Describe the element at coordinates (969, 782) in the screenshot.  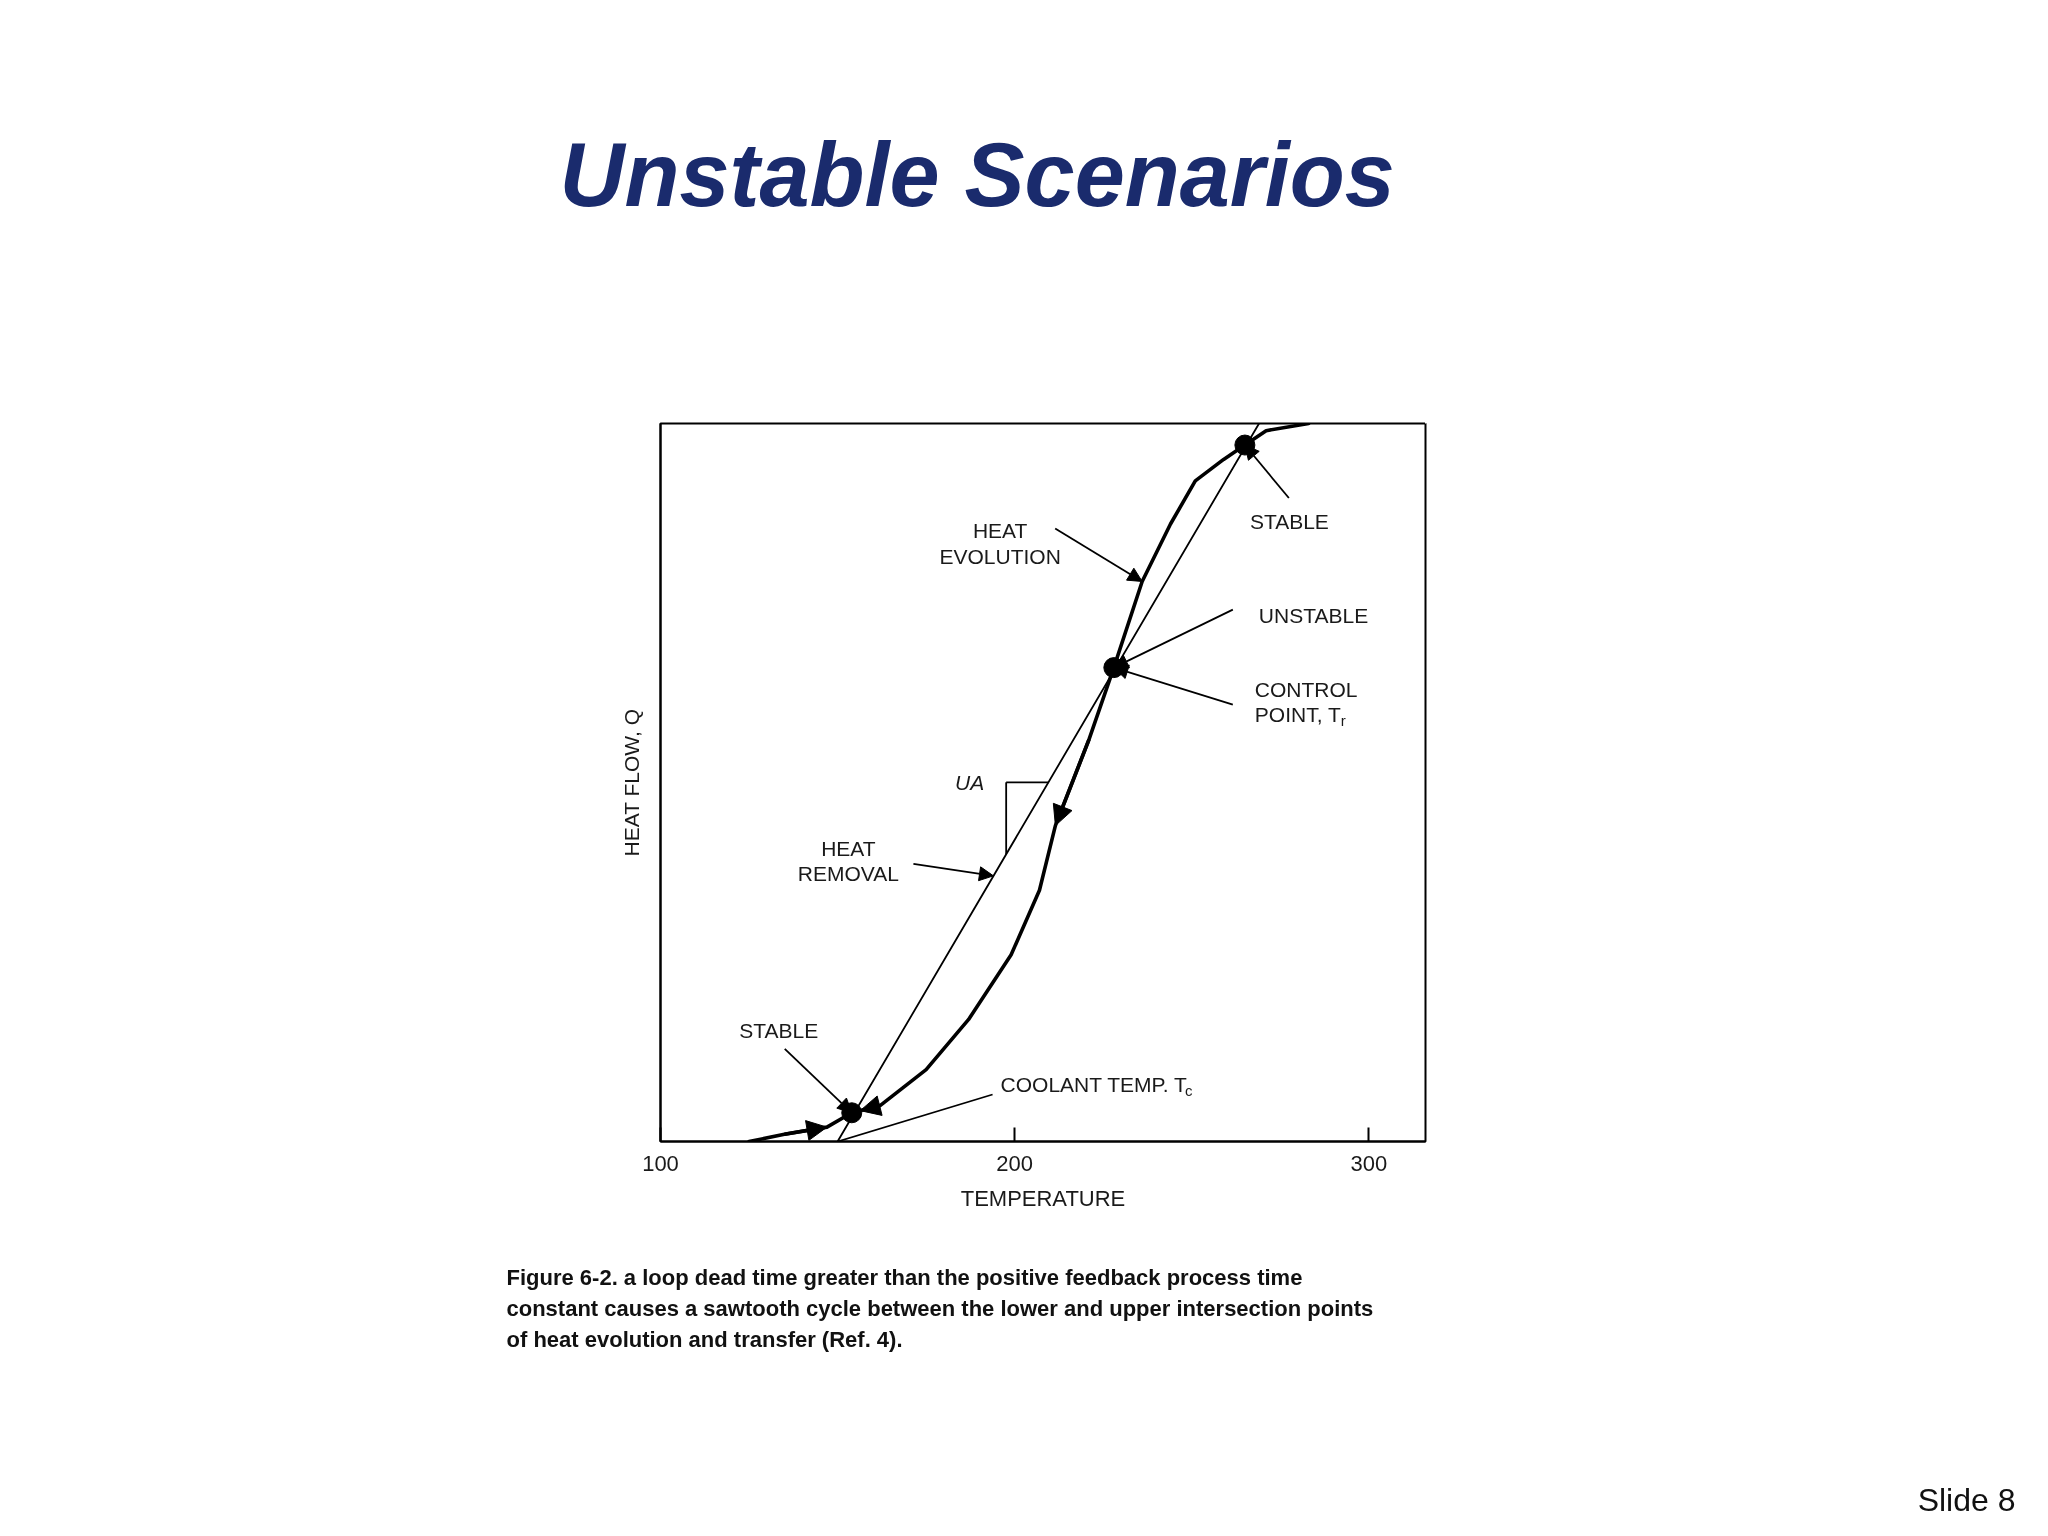
I see `annotation: UA` at that location.